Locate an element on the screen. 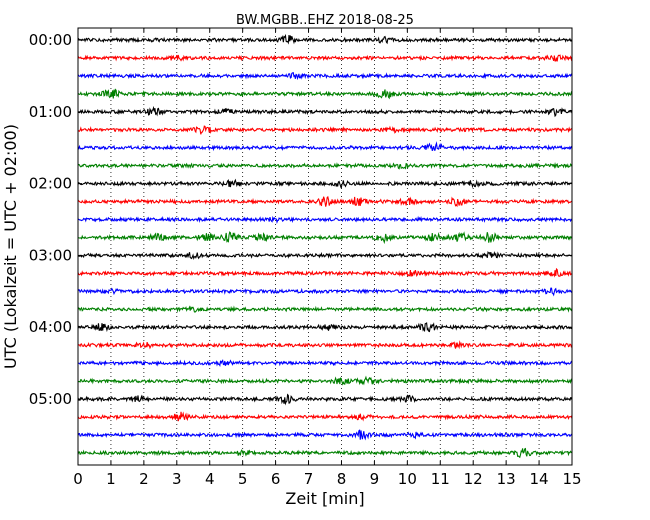  y-axis-label: UTC (Lokalzeit = UTC + 02:00) is located at coordinates (10, 246).